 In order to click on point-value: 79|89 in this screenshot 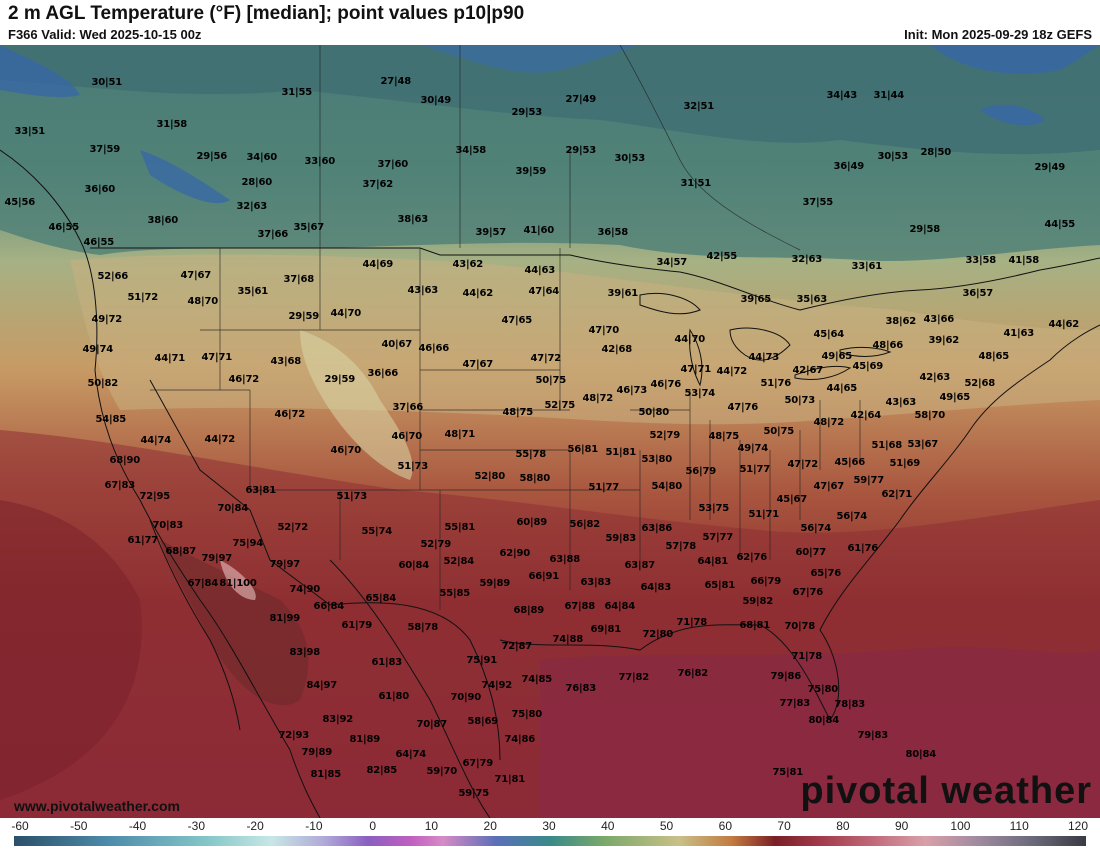, I will do `click(317, 752)`.